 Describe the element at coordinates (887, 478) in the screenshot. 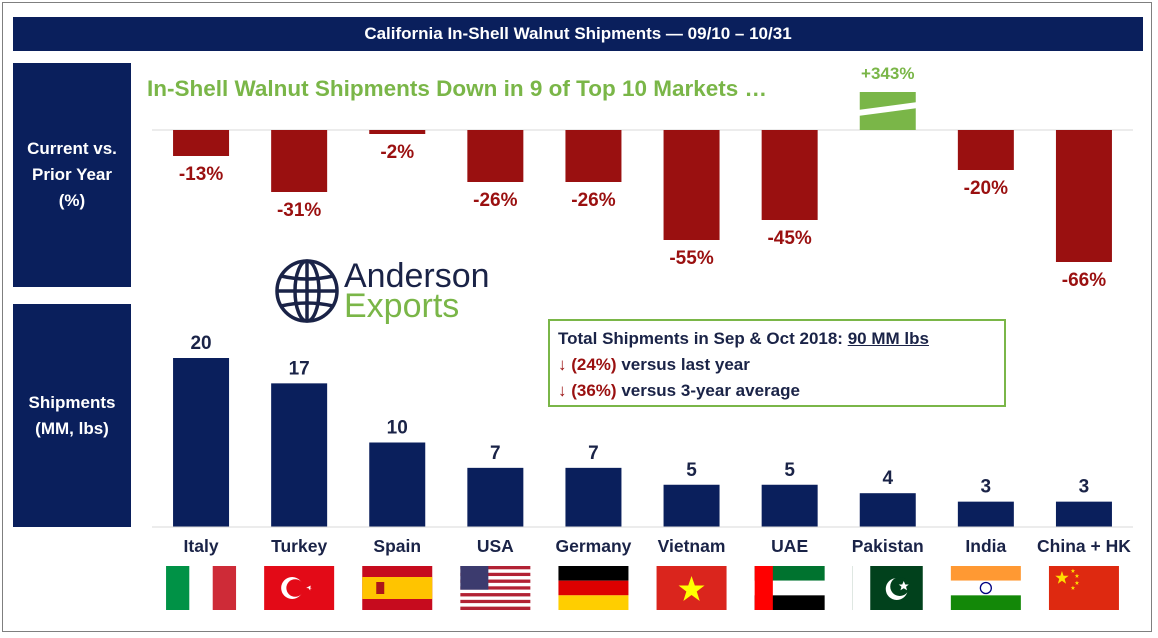

I see `shipment-label-7: 4` at that location.